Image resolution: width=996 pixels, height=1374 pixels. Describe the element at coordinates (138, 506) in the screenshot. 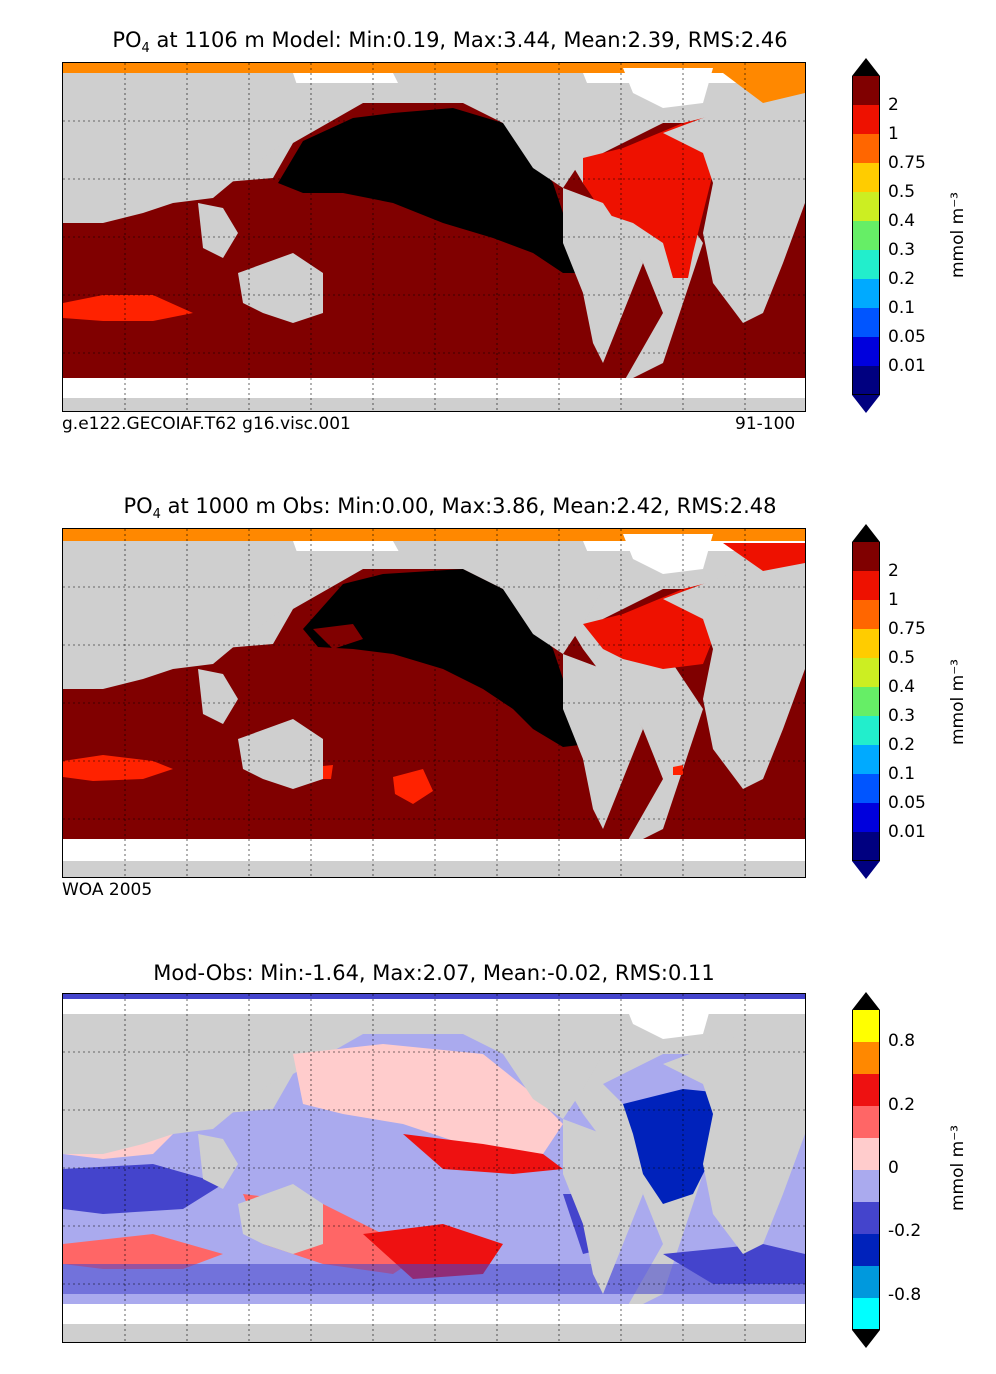

I see `panel2-title-prefix: PO` at that location.